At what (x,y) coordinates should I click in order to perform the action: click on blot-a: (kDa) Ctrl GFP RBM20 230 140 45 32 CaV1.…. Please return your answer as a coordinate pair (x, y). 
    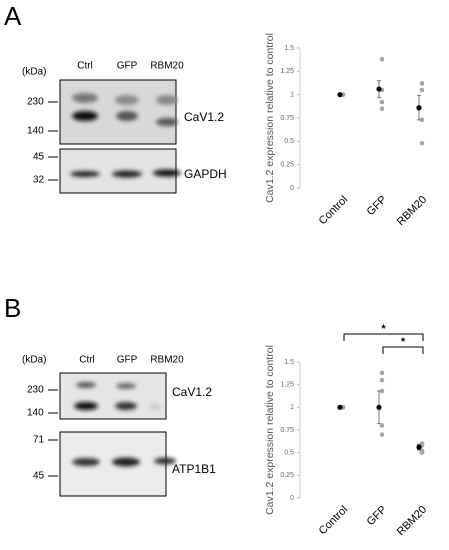
    Looking at the image, I should click on (124, 127).